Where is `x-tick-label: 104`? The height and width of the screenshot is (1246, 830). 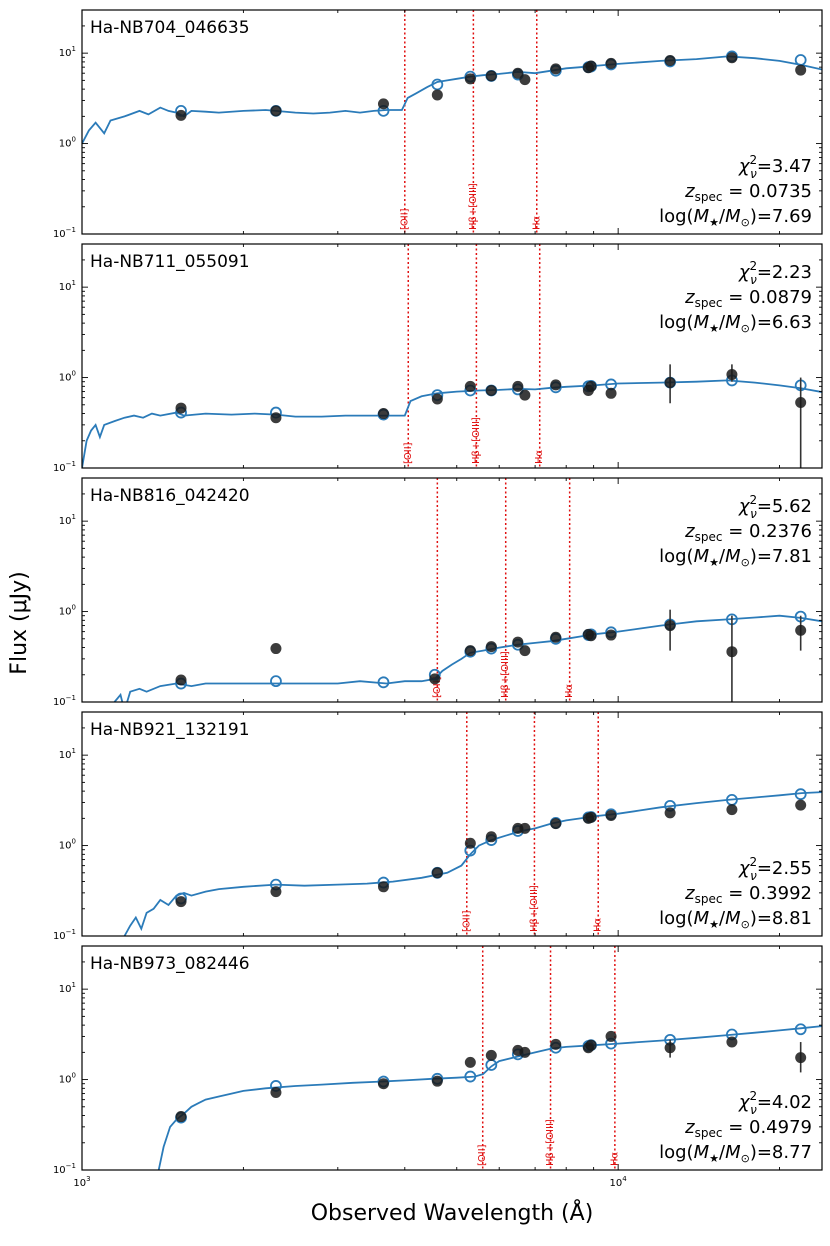
x-tick-label: 104 is located at coordinates (619, 1182).